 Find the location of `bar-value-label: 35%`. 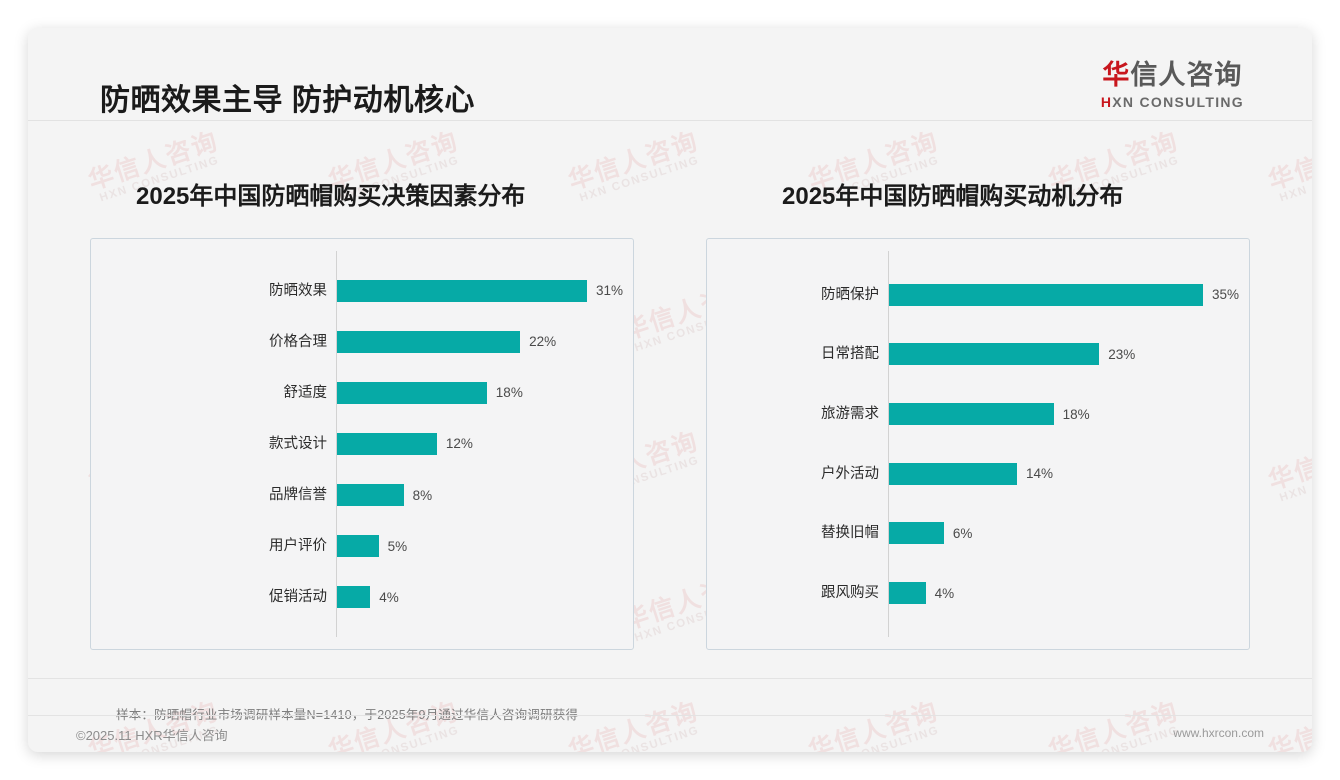

bar-value-label: 35% is located at coordinates (1225, 295).